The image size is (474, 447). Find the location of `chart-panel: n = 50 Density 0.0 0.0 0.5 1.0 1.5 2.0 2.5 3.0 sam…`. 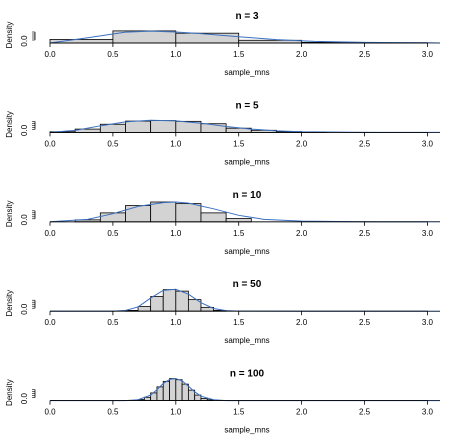

chart-panel: n = 50 Density 0.0 0.0 0.5 1.0 1.5 2.0 2.5 3.0 sam… is located at coordinates (222, 312).